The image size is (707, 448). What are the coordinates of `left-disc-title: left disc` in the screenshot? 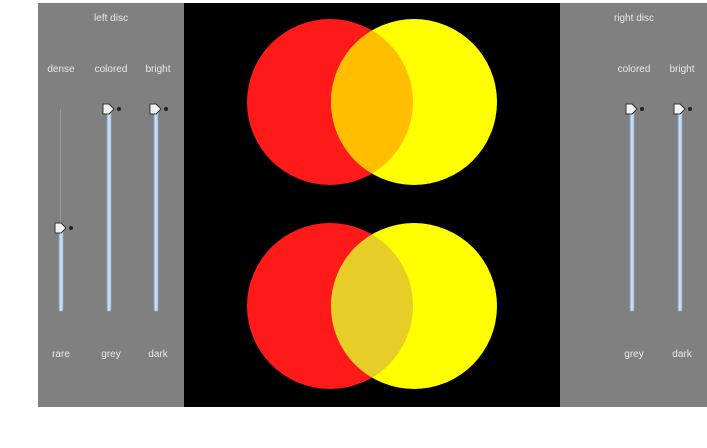 It's located at (111, 18).